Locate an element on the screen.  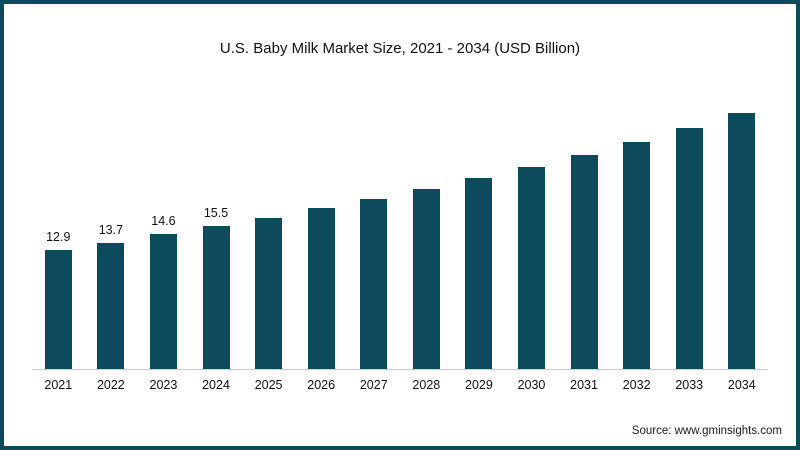
x-axis-label: 2024 is located at coordinates (216, 385).